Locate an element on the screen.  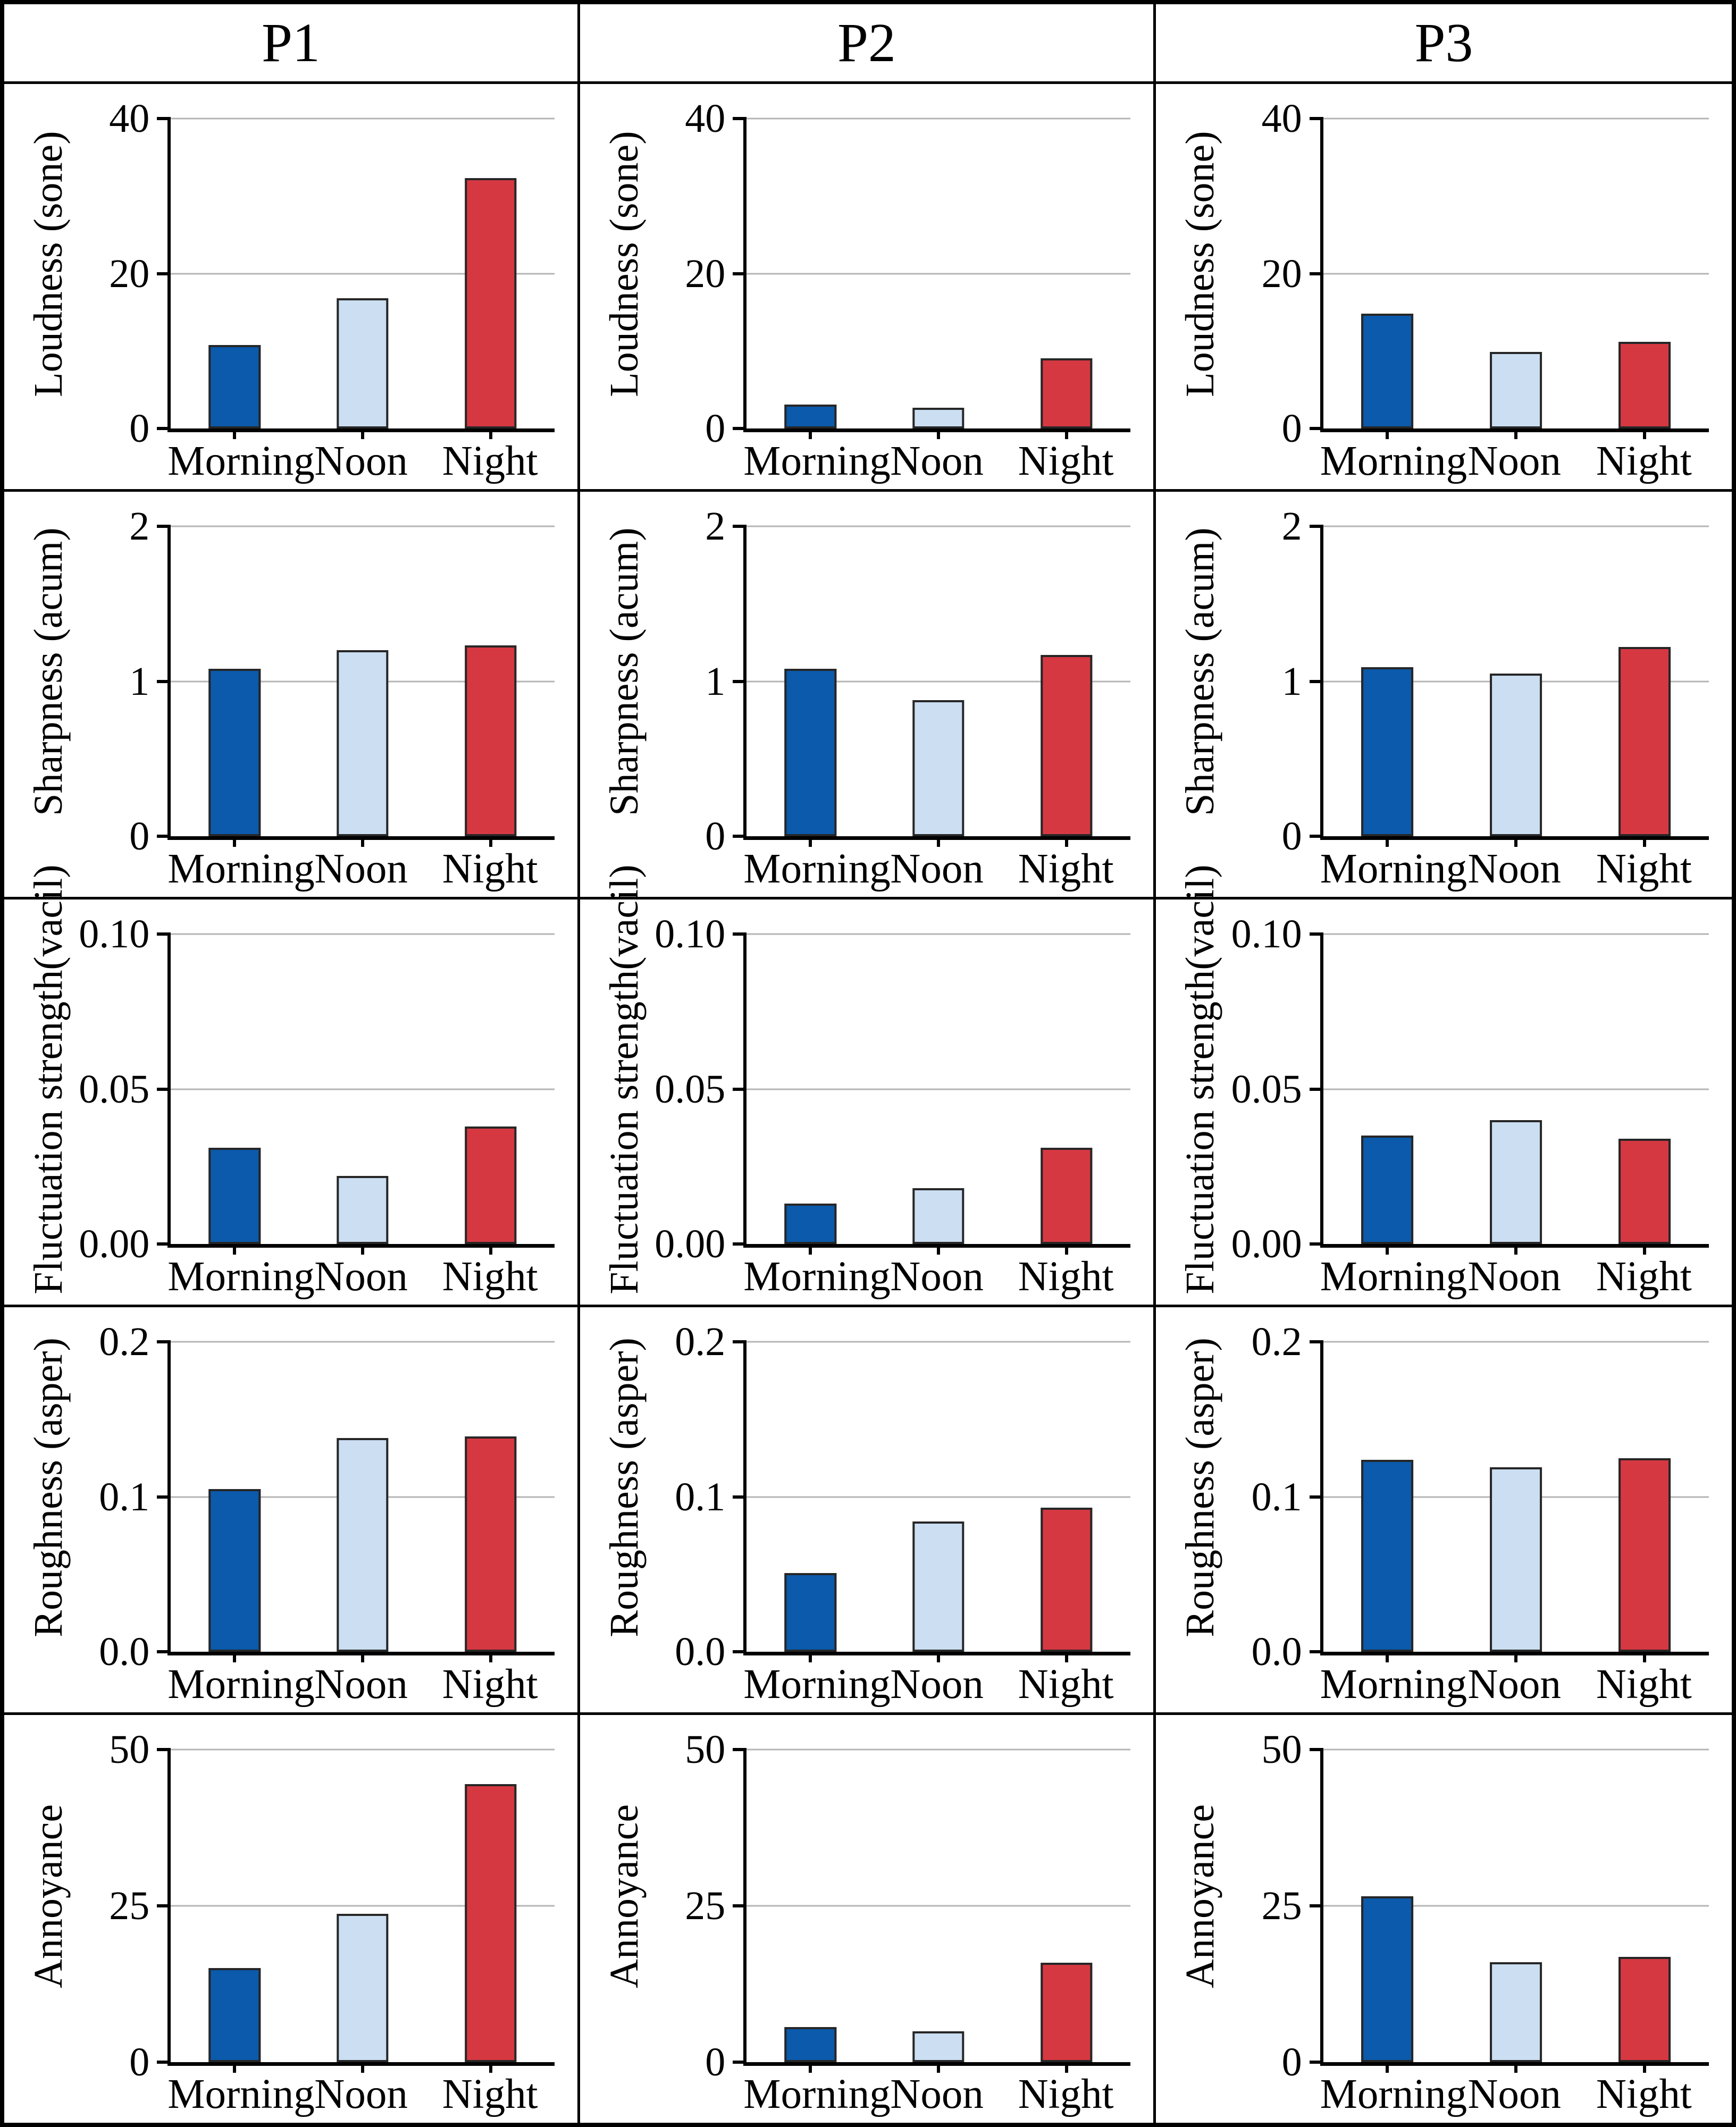
y-tick-label: 0.05 is located at coordinates (1266, 1089).